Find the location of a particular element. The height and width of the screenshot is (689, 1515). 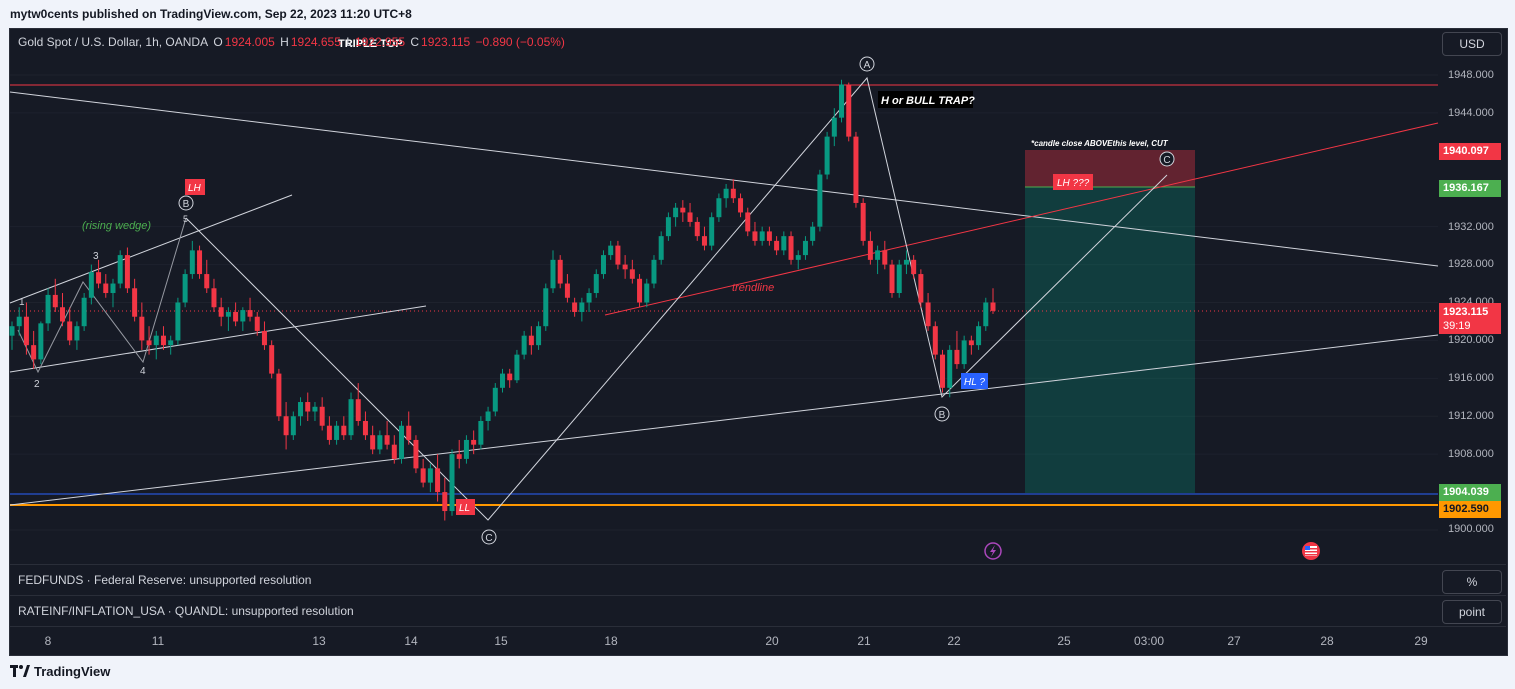

currency-button: USD is located at coordinates (1472, 44).